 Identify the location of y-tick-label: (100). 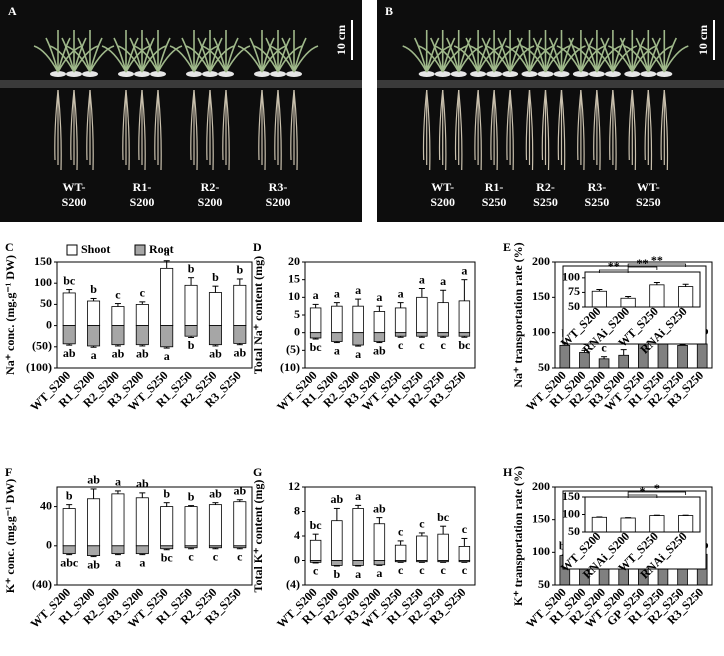
(39, 367).